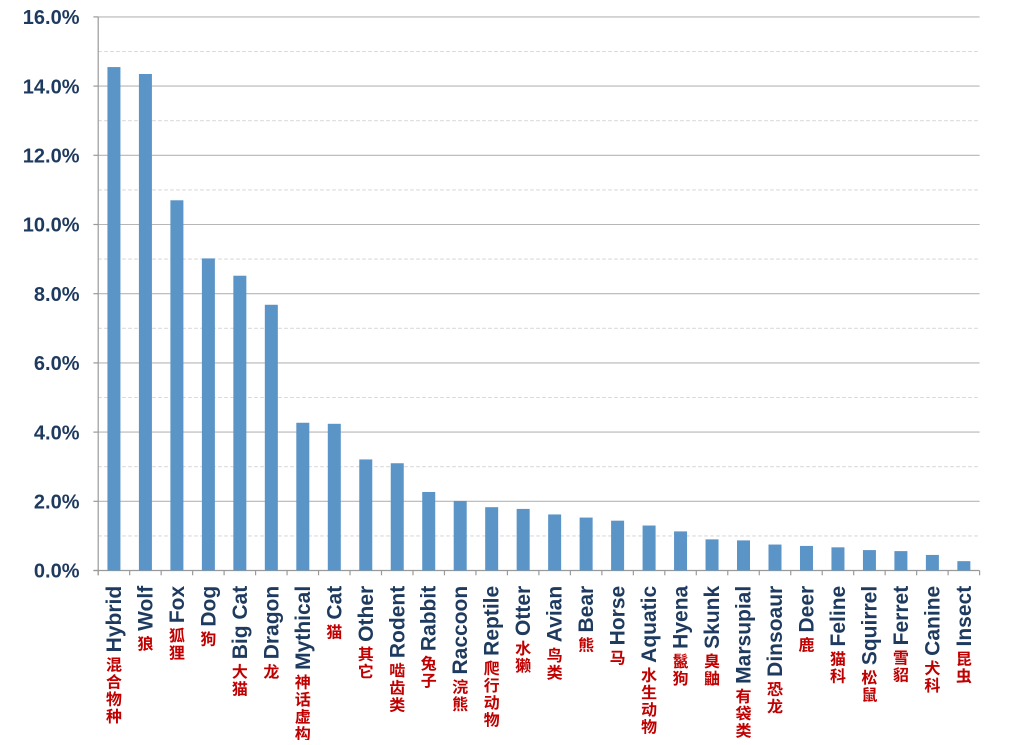 The width and height of the screenshot is (1021, 745). I want to click on svg-text: Ferret, so click(901, 616).